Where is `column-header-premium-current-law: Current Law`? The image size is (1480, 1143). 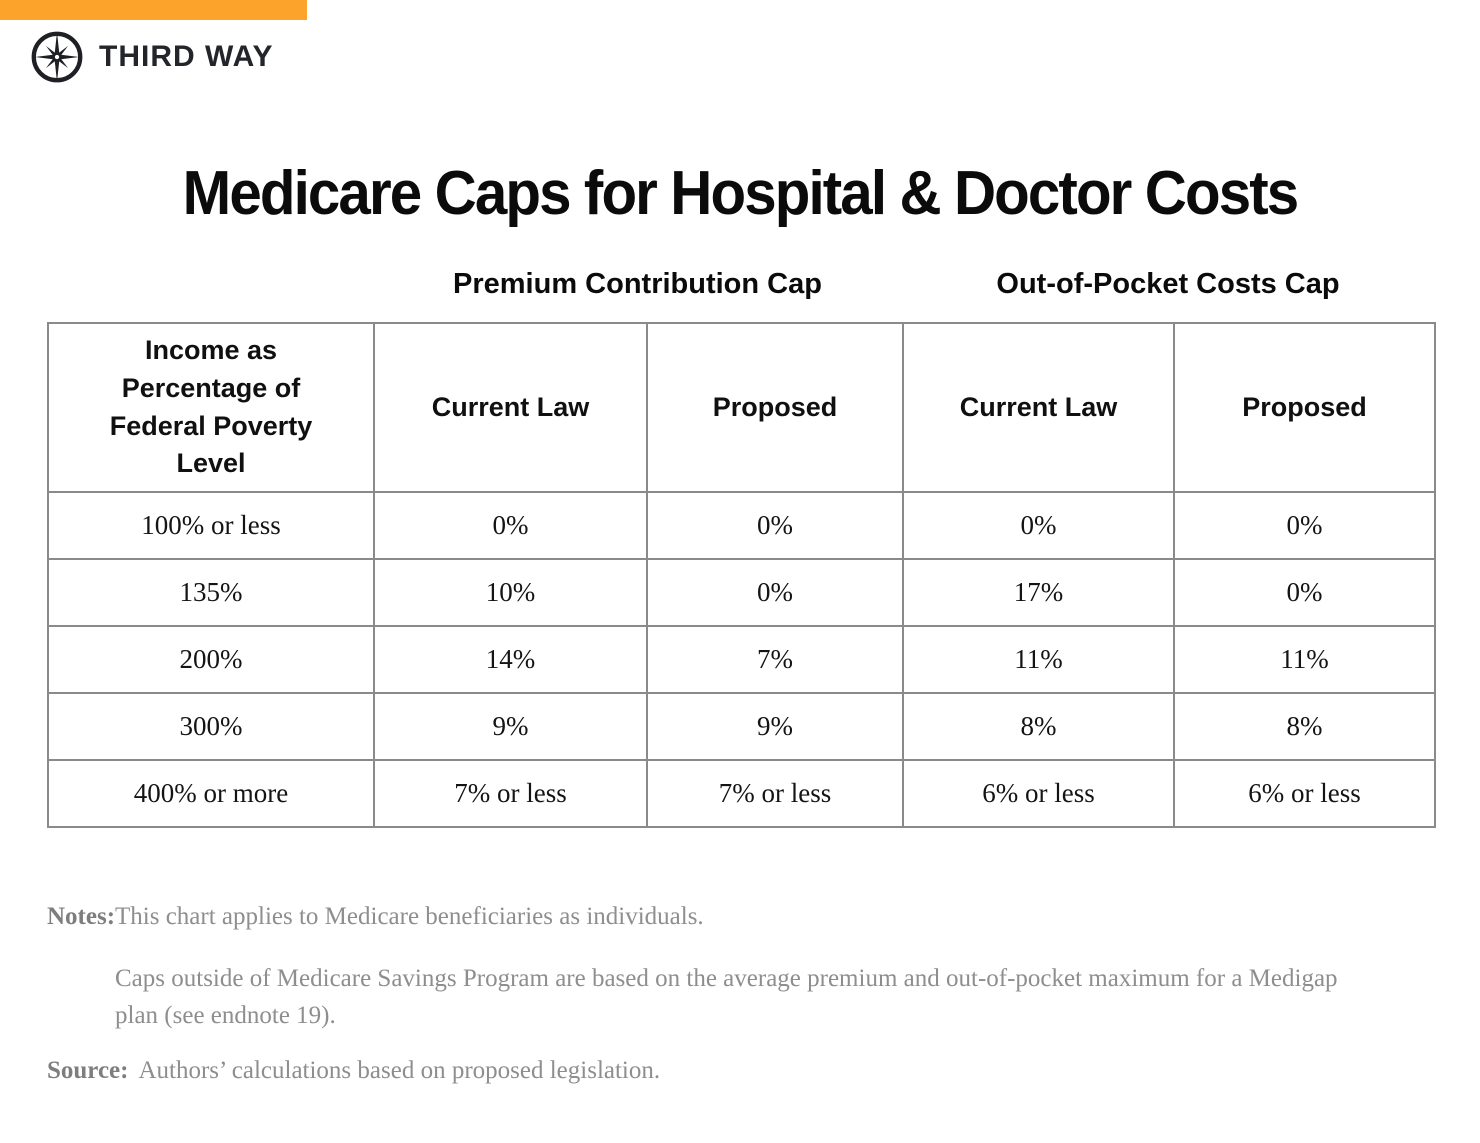
column-header-premium-current-law: Current Law is located at coordinates (510, 407).